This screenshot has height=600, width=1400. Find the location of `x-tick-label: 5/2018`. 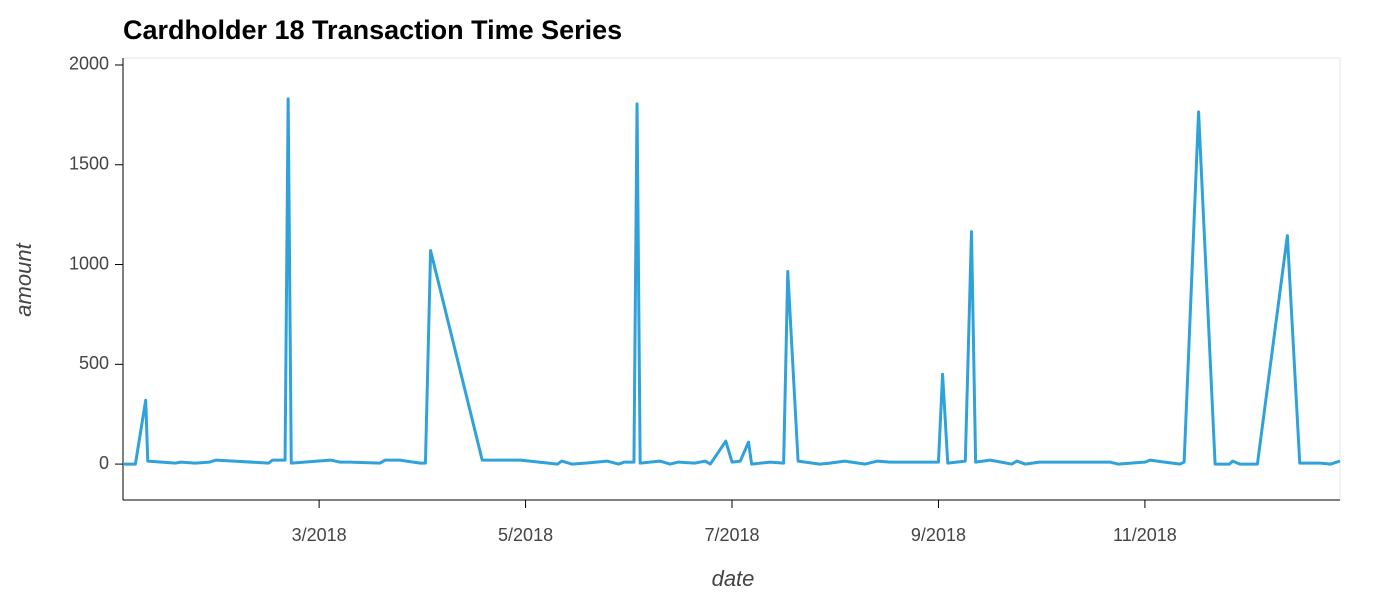

x-tick-label: 5/2018 is located at coordinates (525, 535).